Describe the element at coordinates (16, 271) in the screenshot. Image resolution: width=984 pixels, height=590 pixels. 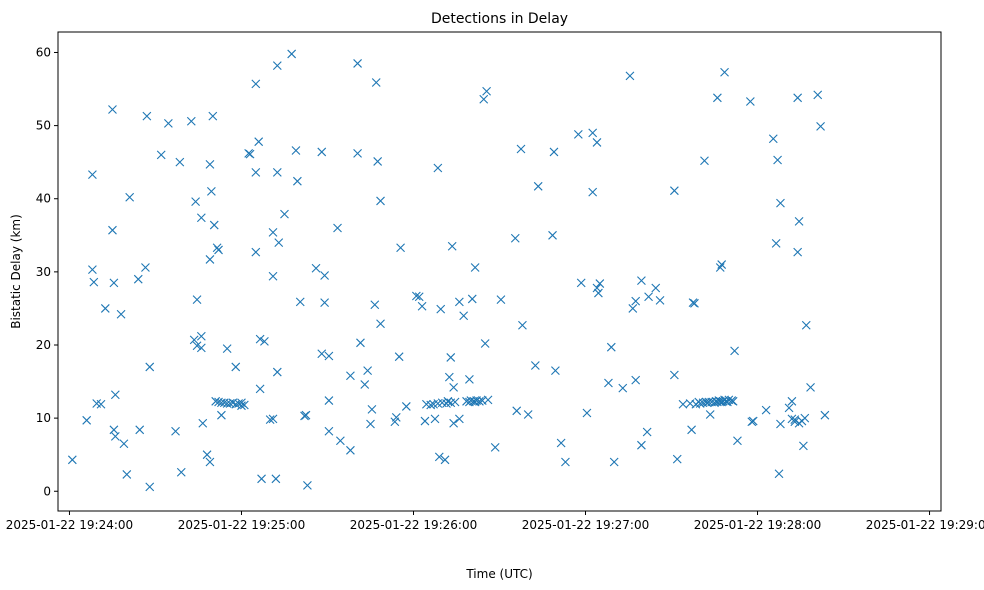
I see `y-axis-label: Bistatic Delay (km)` at that location.